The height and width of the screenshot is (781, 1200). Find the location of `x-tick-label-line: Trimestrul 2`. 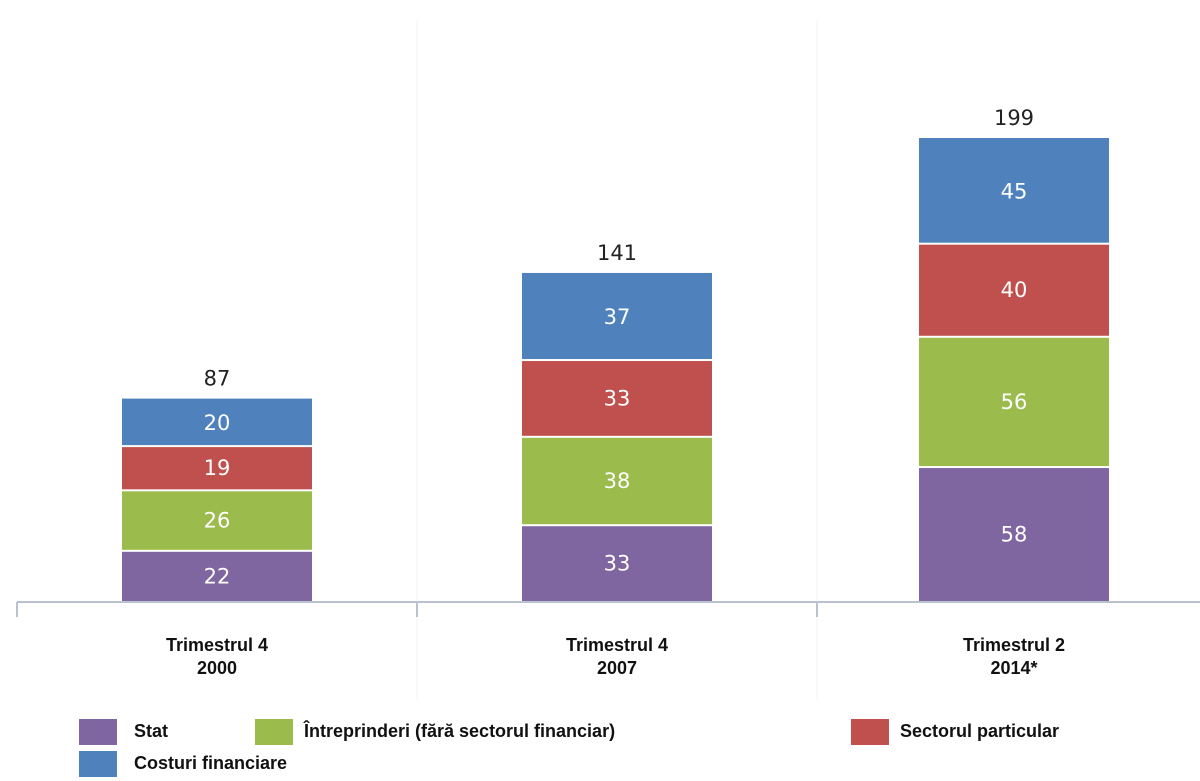

x-tick-label-line: Trimestrul 2 is located at coordinates (1014, 645).